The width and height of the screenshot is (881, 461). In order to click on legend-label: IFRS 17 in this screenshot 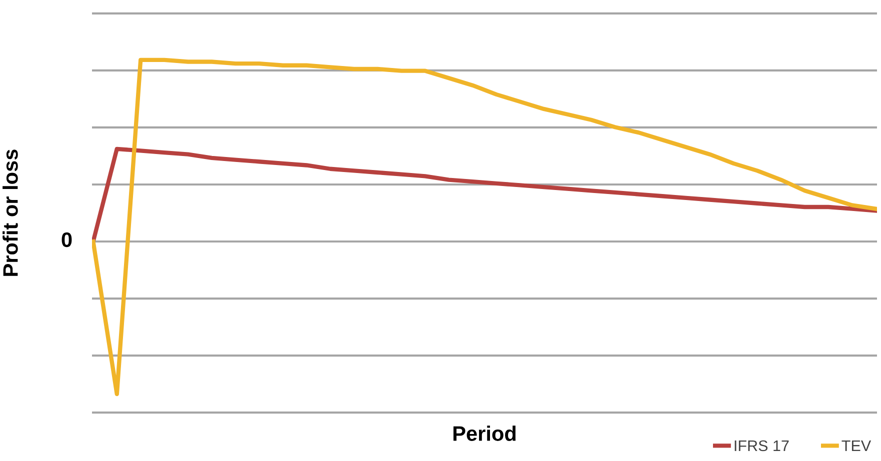, I will do `click(761, 446)`.